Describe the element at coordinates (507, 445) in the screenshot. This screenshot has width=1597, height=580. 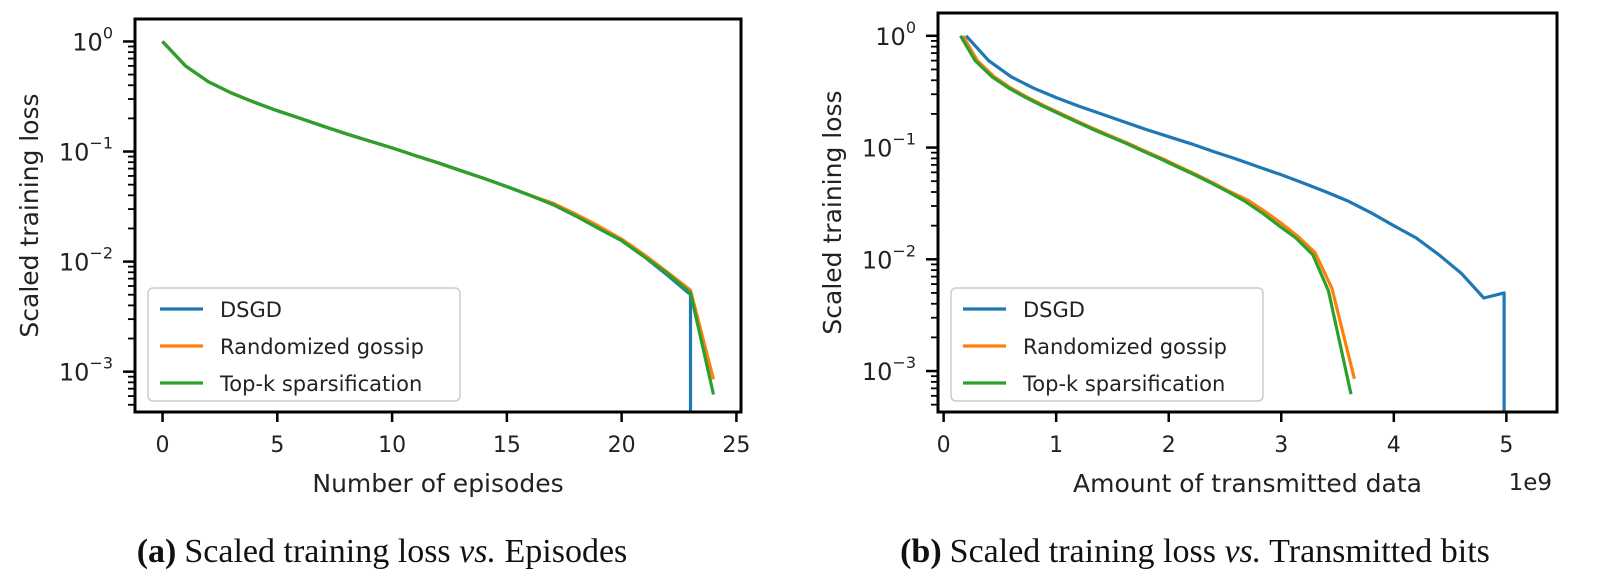
I see `x-tick-label: 15` at that location.